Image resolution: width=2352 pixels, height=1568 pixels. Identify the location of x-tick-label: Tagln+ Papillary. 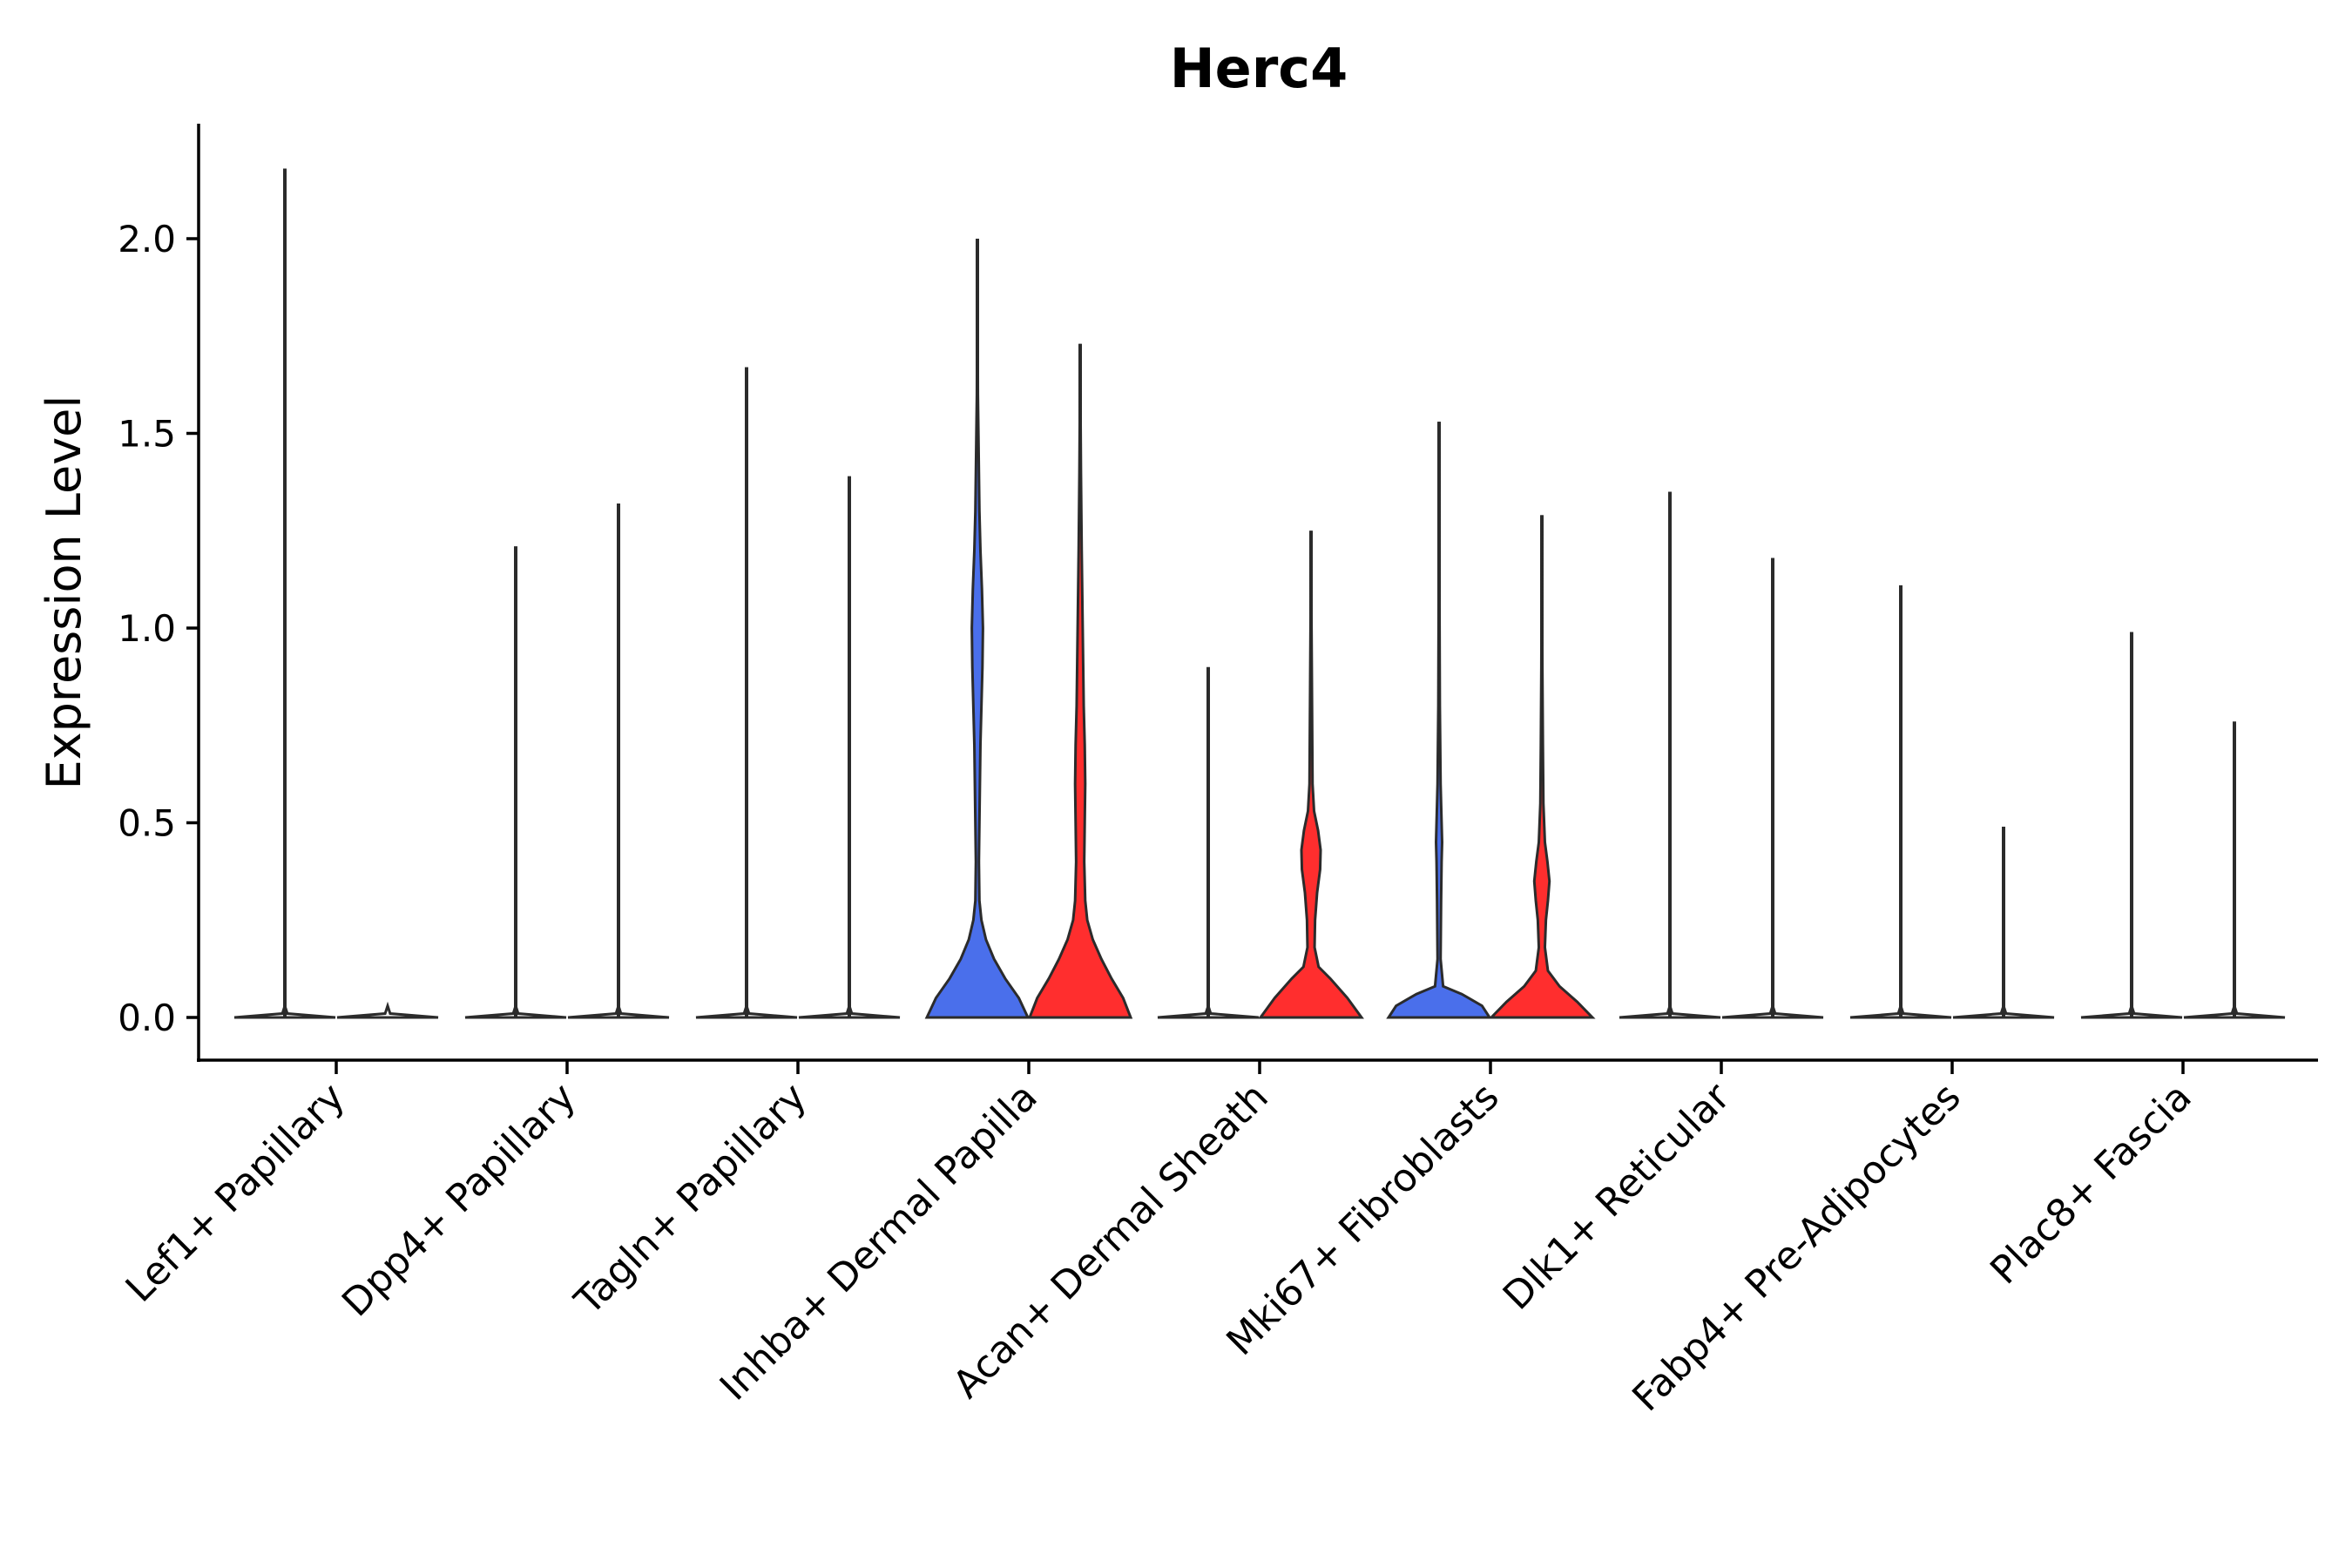
(690, 1199).